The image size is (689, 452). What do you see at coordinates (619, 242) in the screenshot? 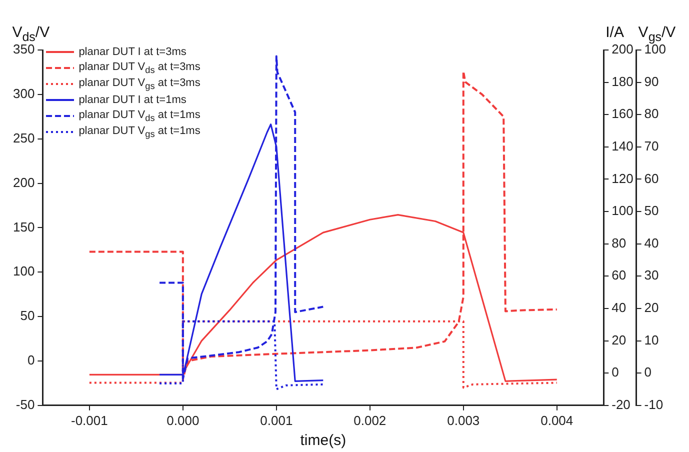
I see `y2-tick-label: 80` at bounding box center [619, 242].